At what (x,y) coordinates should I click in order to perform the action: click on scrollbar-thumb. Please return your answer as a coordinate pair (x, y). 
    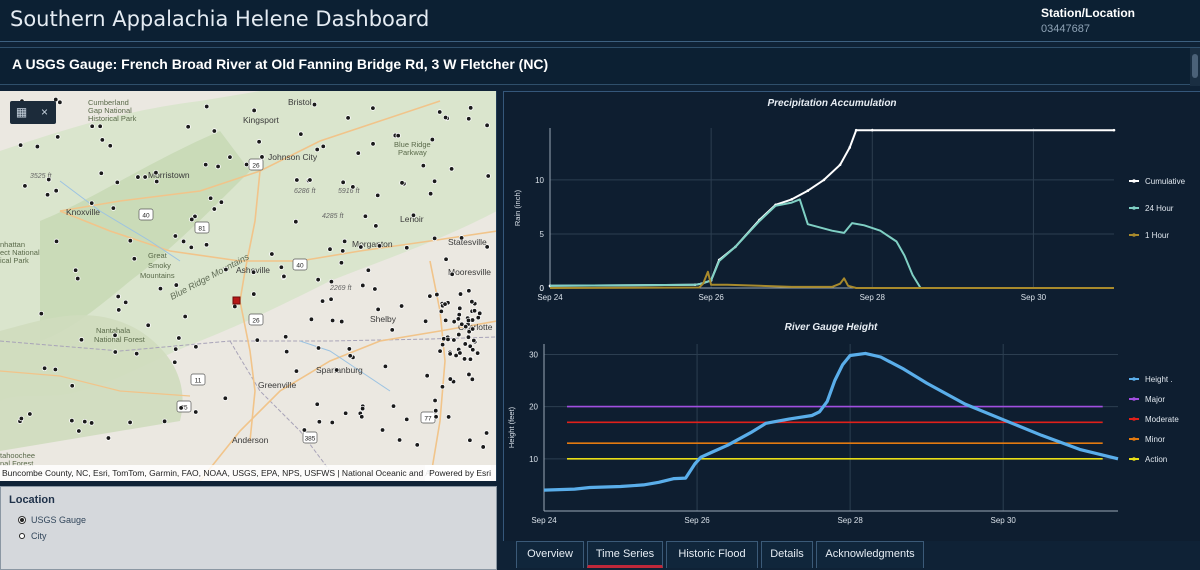
    Looking at the image, I should click on (1195, 66).